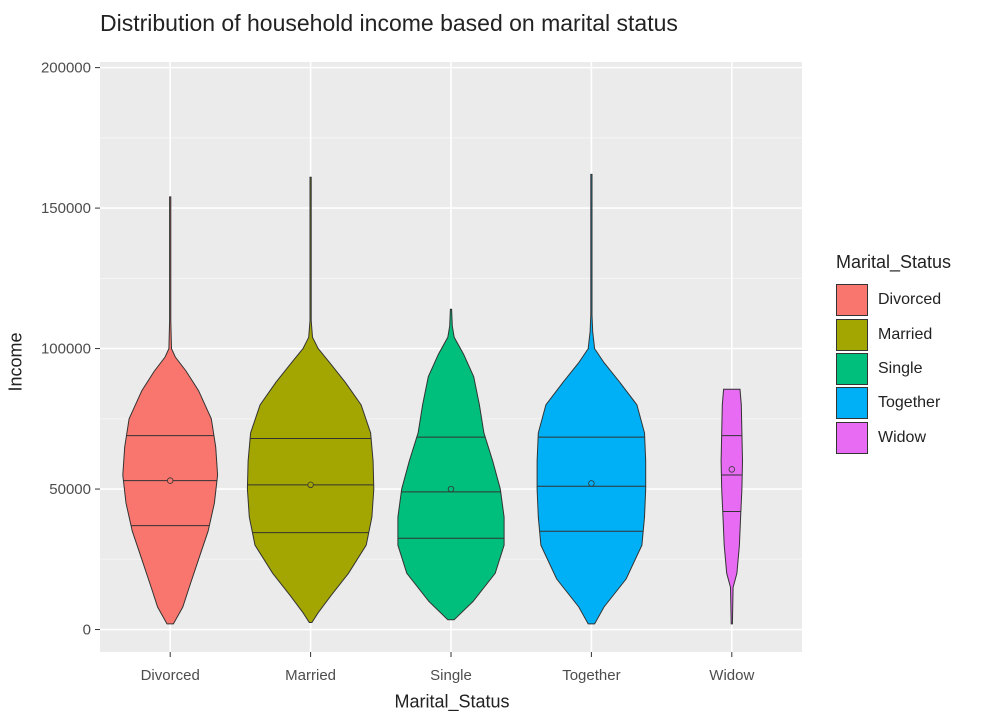 Image resolution: width=982 pixels, height=728 pixels. I want to click on legend-item: Widow, so click(893, 438).